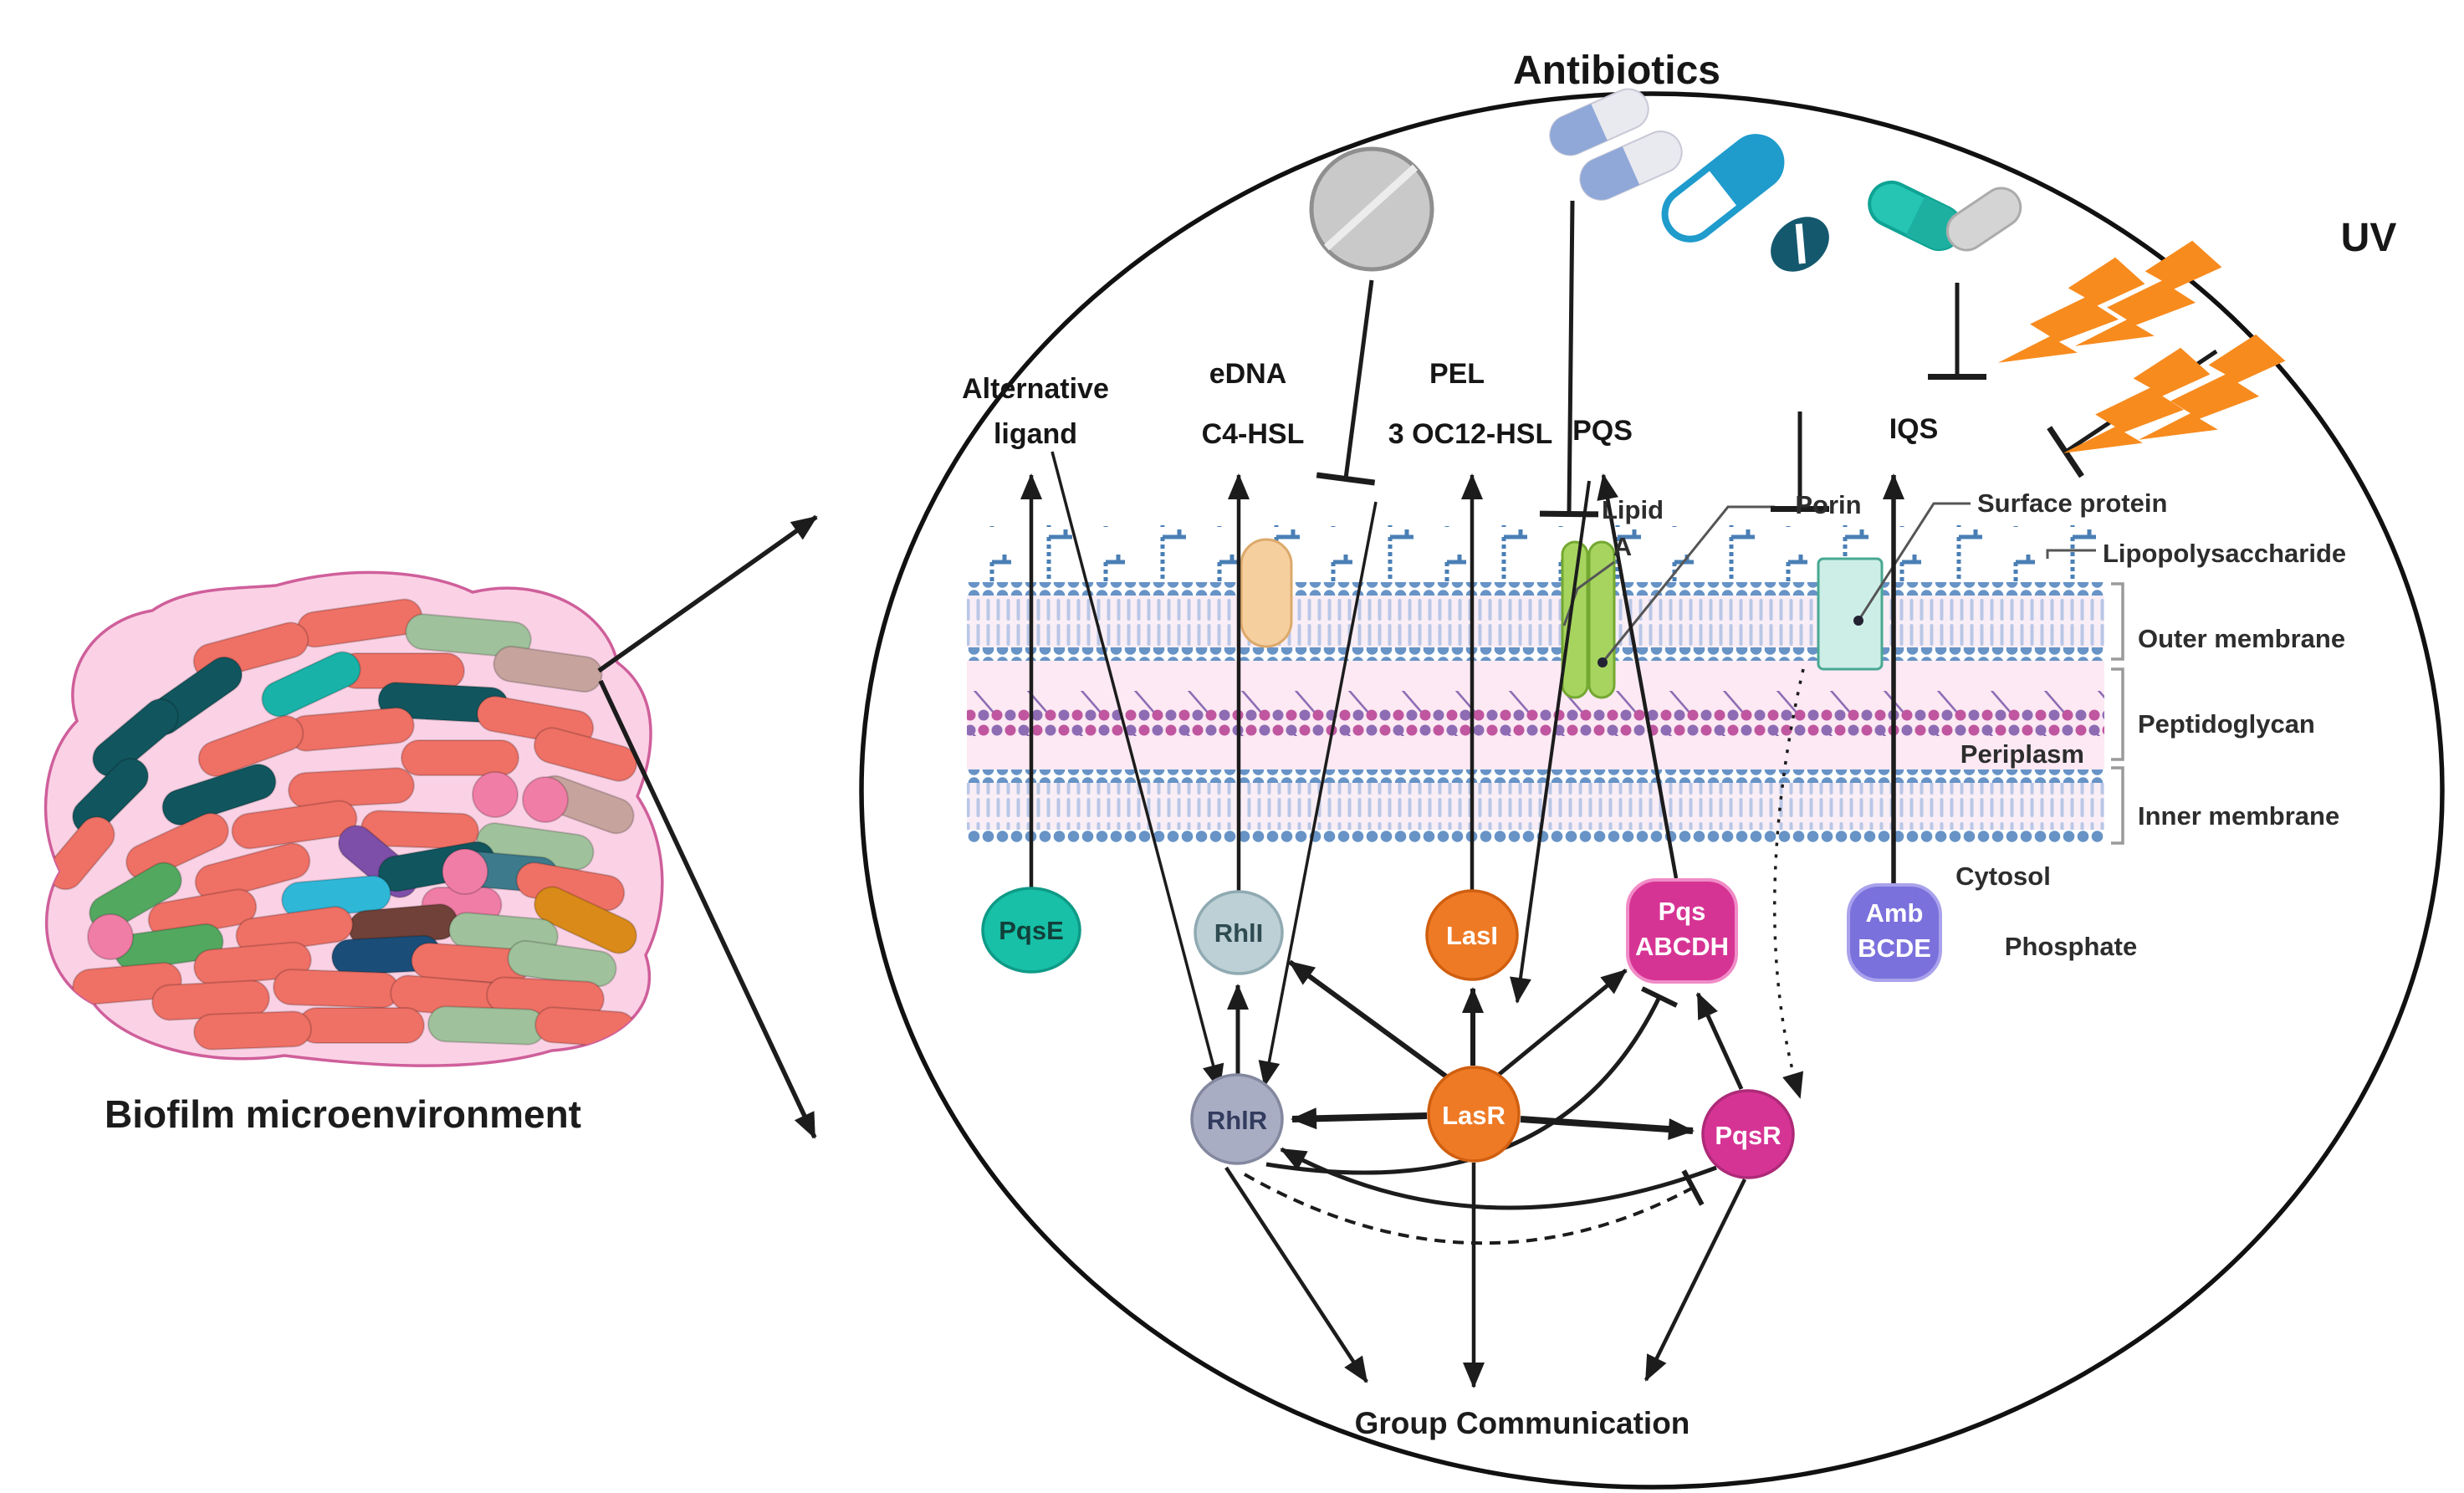 This screenshot has width=2464, height=1493. What do you see at coordinates (1266, 593) in the screenshot?
I see `efflux-pump-protein` at bounding box center [1266, 593].